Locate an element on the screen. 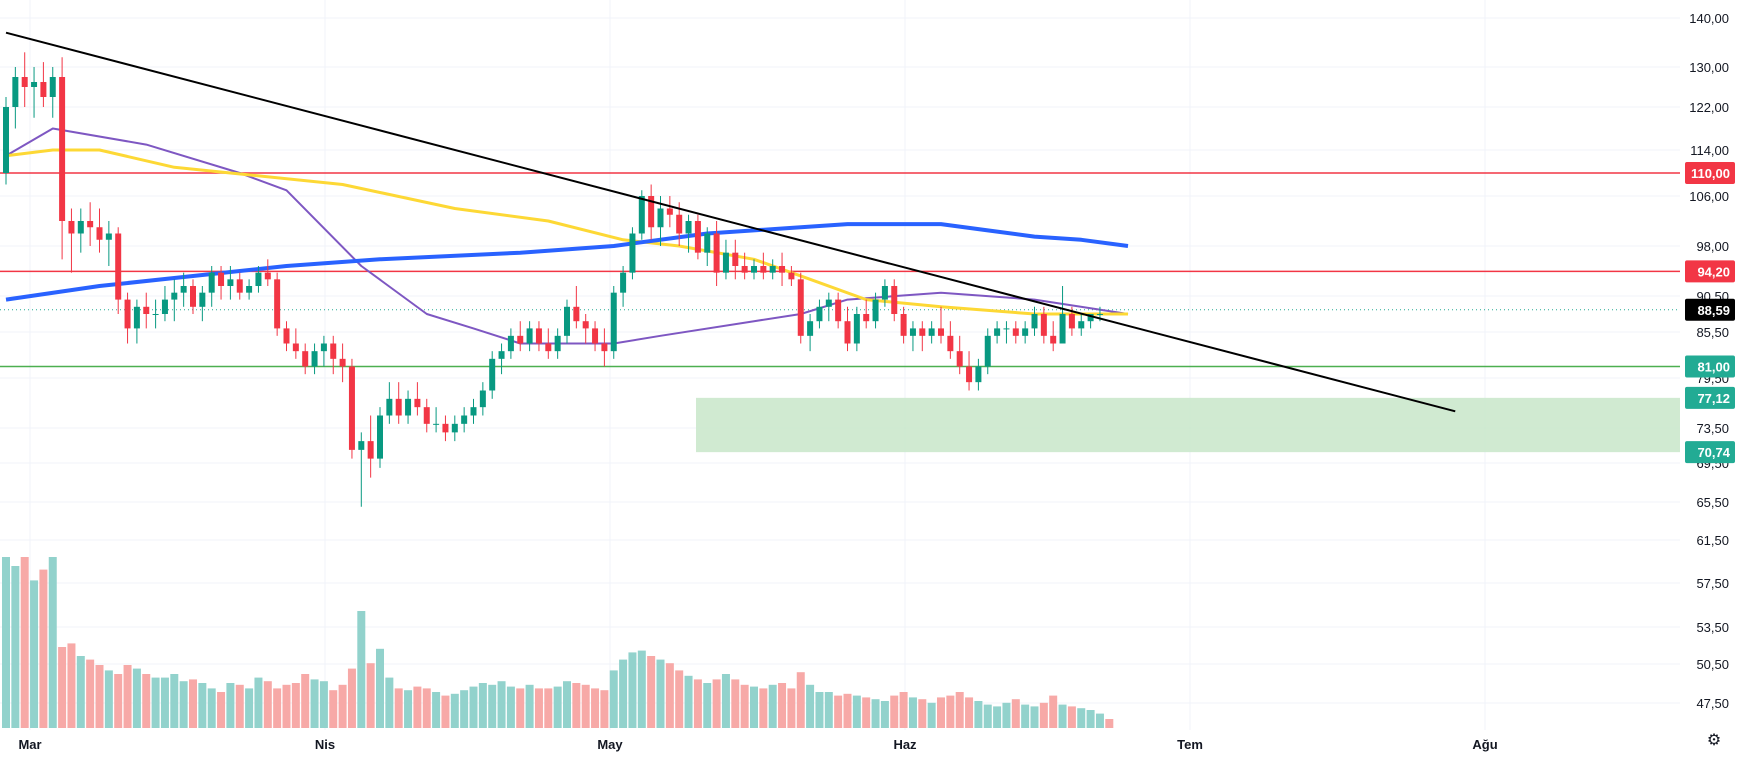 Image resolution: width=1739 pixels, height=763 pixels. price-tick-label: 73,50 is located at coordinates (1712, 428).